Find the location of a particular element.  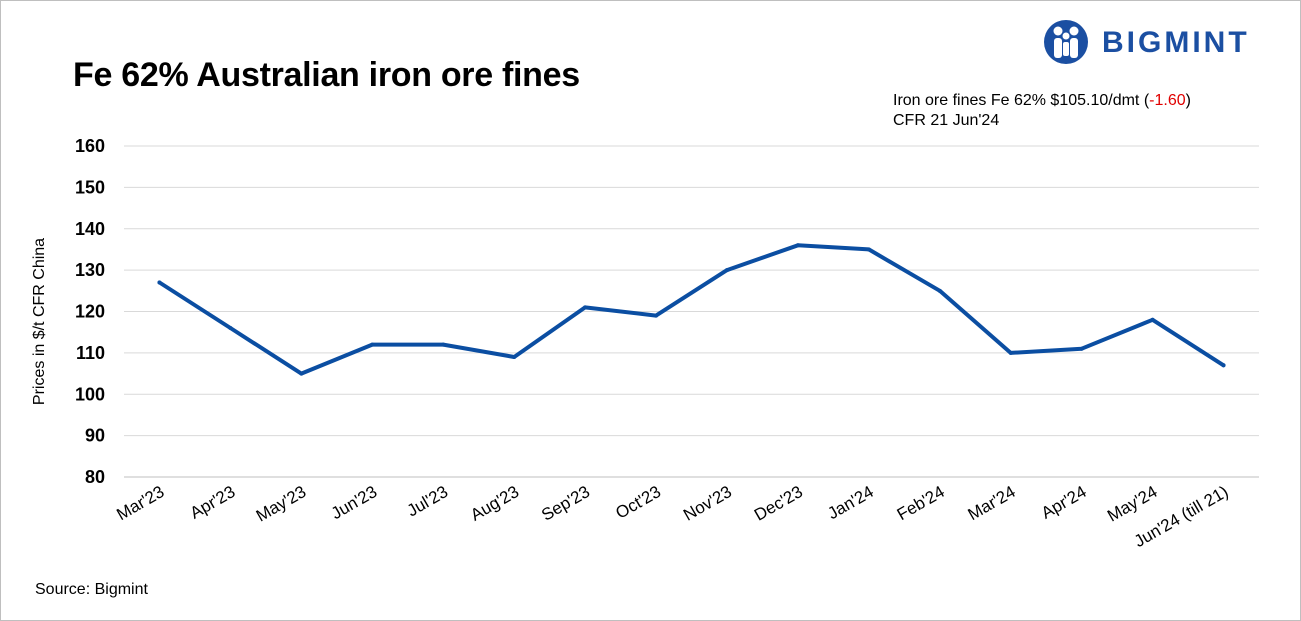

y-axis-label: Prices in $/t CFR China is located at coordinates (39, 321).